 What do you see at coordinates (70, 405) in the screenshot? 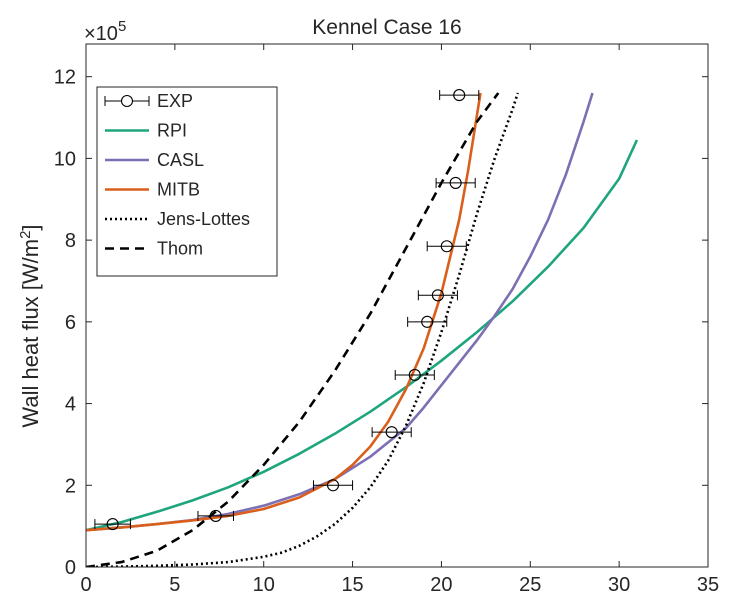
I see `y-tick-label: 4` at bounding box center [70, 405].